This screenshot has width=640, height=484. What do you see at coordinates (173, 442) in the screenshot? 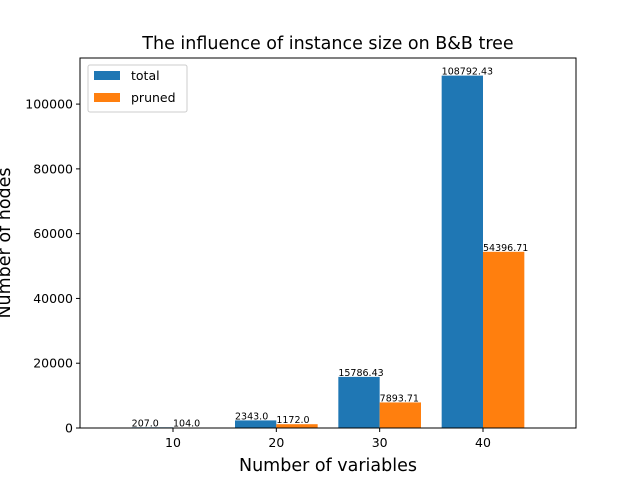
I see `x-tick-label-10: 10` at bounding box center [173, 442].